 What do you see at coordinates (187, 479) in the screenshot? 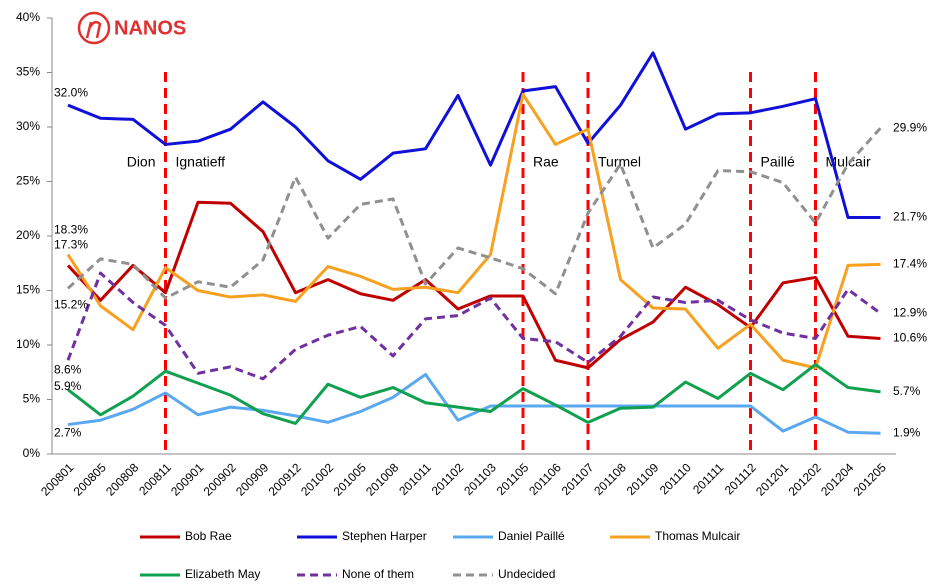
I see `x-tick-label: 200901` at bounding box center [187, 479].